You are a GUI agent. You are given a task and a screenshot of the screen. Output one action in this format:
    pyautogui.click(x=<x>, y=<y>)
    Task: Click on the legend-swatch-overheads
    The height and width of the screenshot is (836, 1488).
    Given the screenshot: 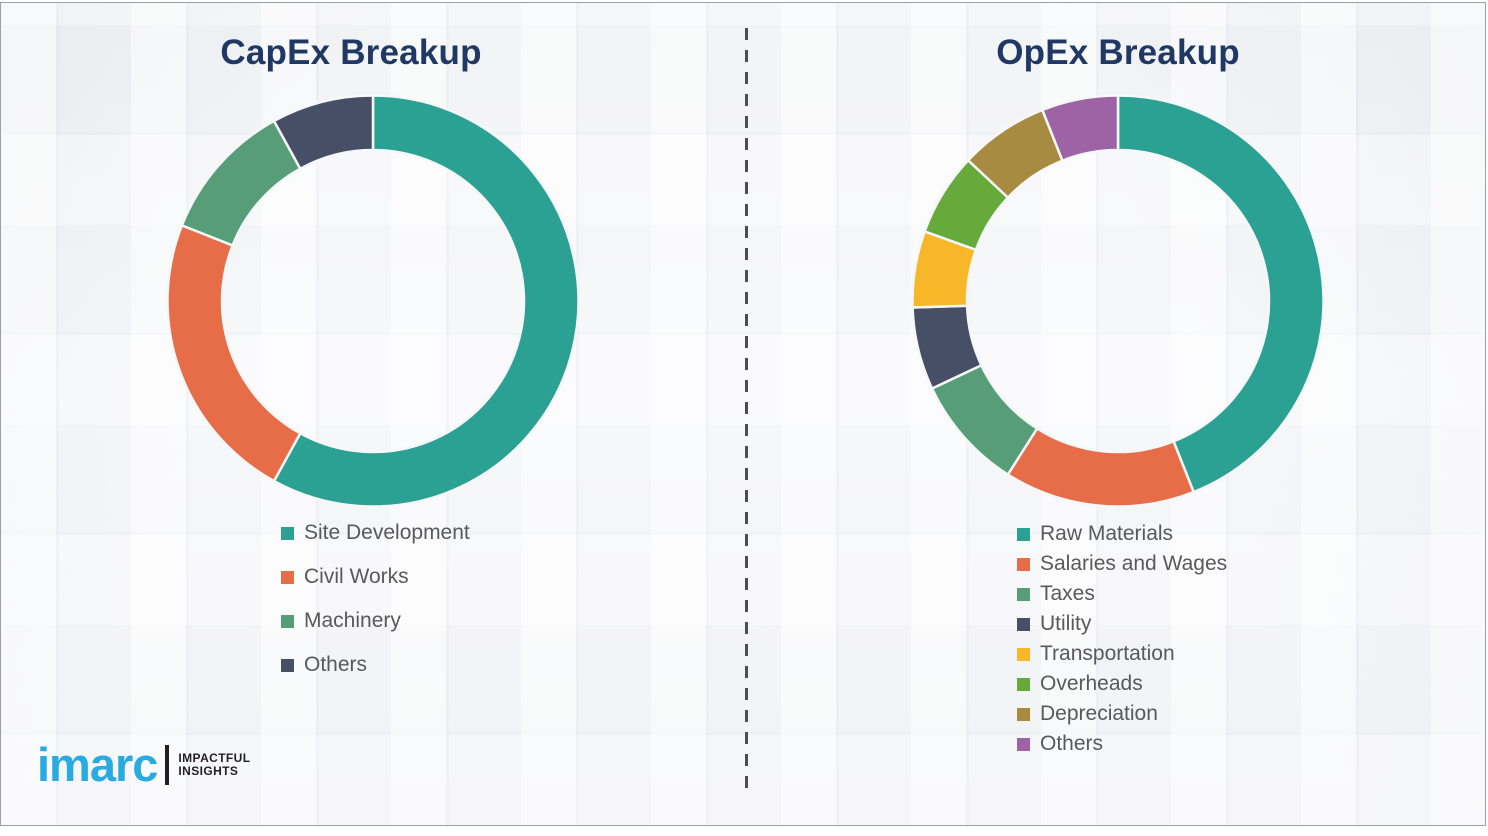 What is the action you would take?
    pyautogui.click(x=1023, y=684)
    